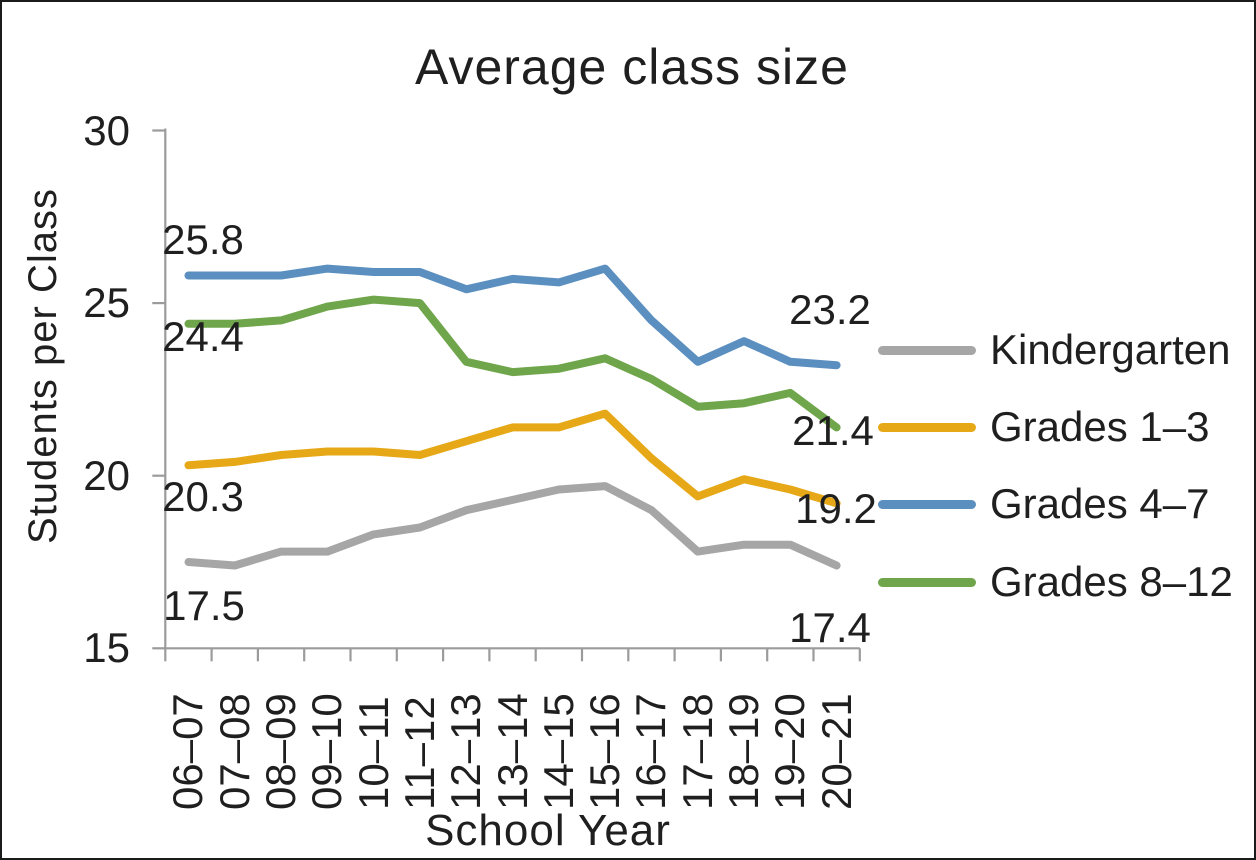 The width and height of the screenshot is (1256, 860). I want to click on legend-item-grades-8-12: Grades 8–12, so click(1055, 582).